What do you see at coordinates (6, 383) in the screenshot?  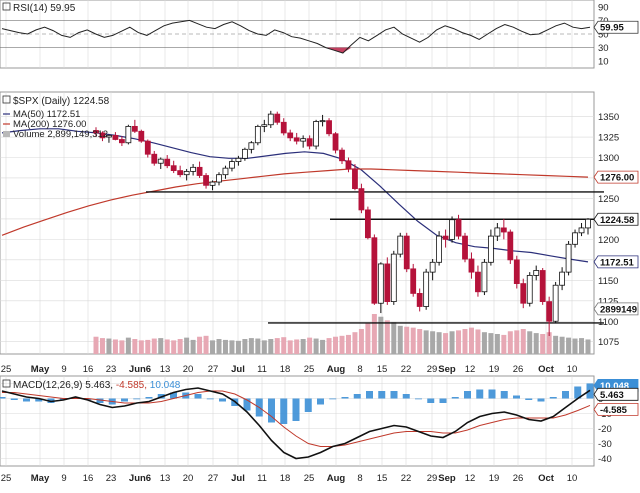 I see `macd-legend-icon` at bounding box center [6, 383].